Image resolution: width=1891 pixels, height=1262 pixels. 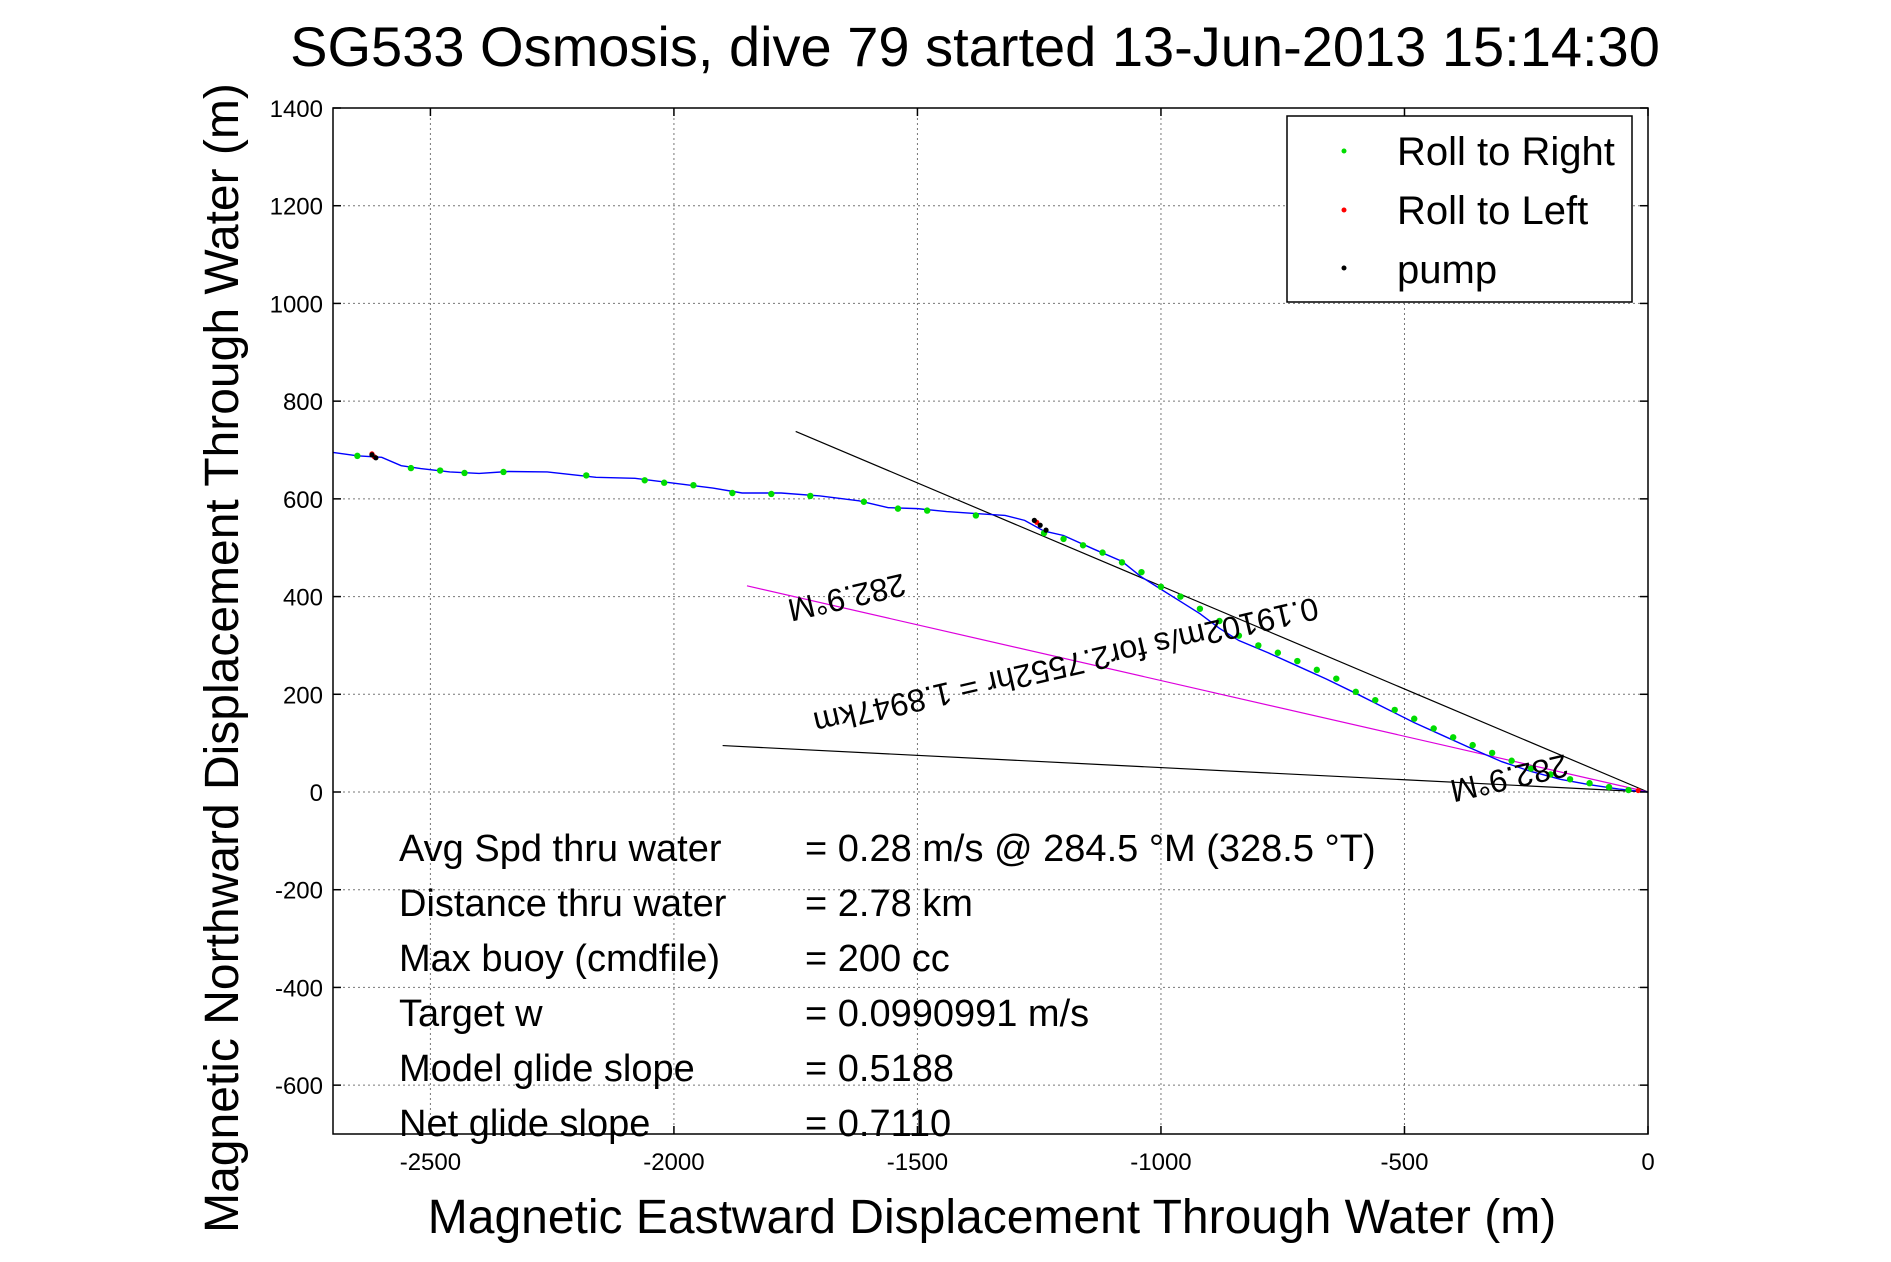 What do you see at coordinates (1492, 211) in the screenshot?
I see `legend-label-roll-left: Roll to Left` at bounding box center [1492, 211].